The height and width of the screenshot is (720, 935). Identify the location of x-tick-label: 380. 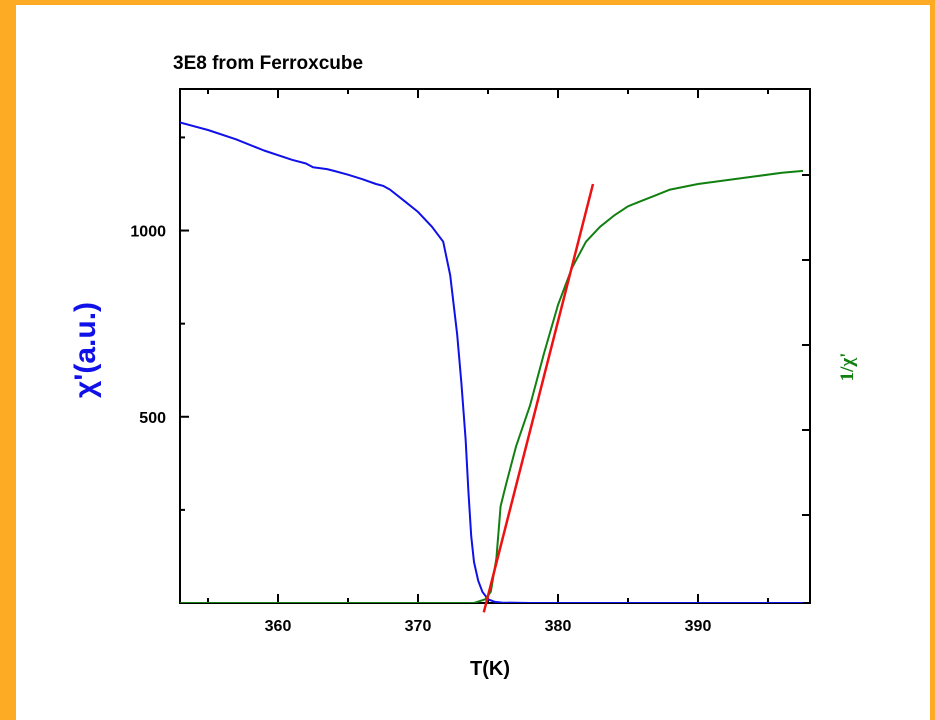
(558, 626).